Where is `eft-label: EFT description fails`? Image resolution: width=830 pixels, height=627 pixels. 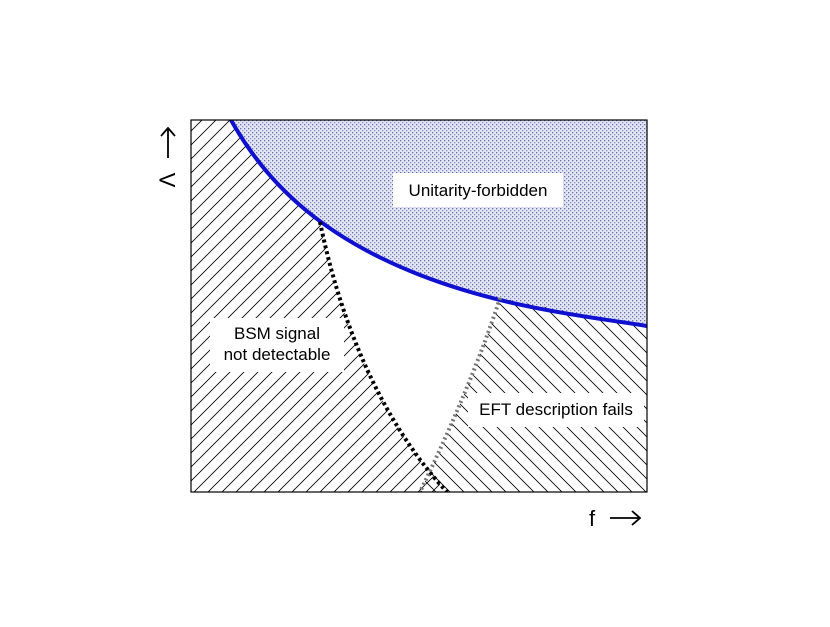 eft-label: EFT description fails is located at coordinates (556, 409).